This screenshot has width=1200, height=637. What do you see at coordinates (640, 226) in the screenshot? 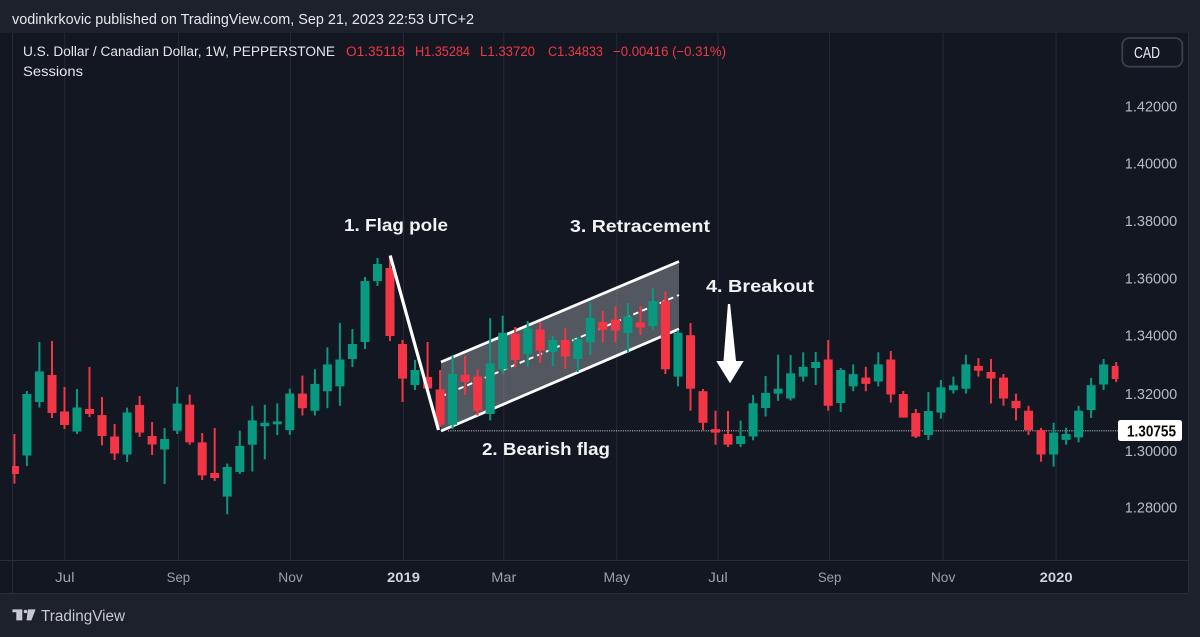
I see `svg-text: 3. Retracement` at bounding box center [640, 226].